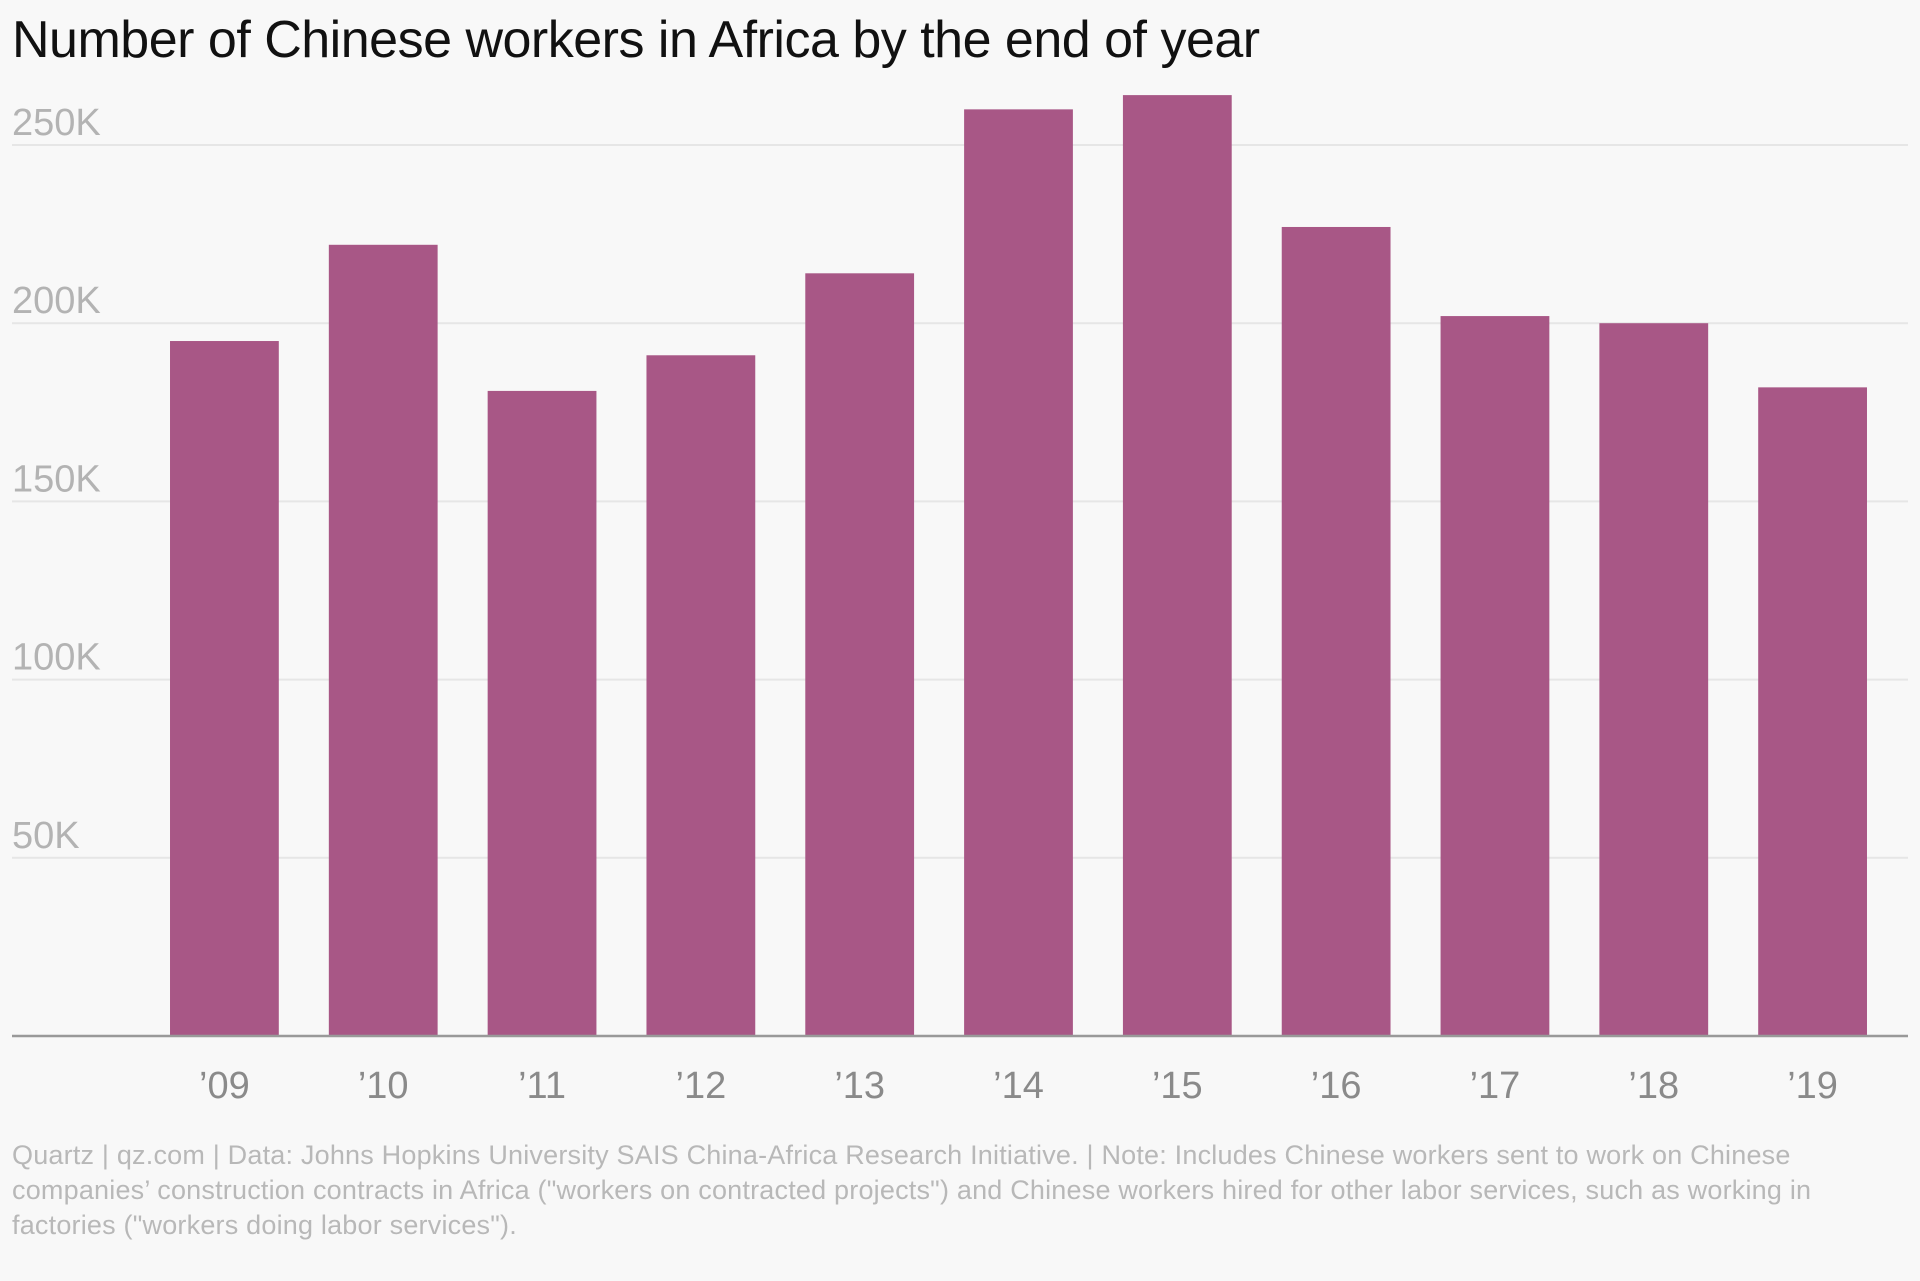 The width and height of the screenshot is (1920, 1281). Describe the element at coordinates (56, 658) in the screenshot. I see `y-tick-label: 100K` at that location.